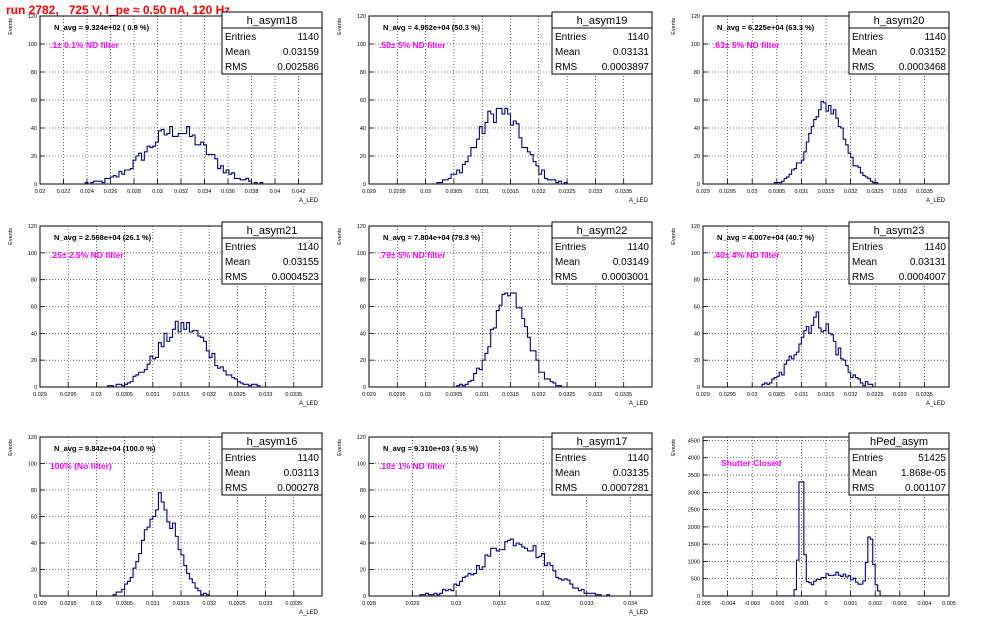 This screenshot has width=996, height=622. What do you see at coordinates (752, 604) in the screenshot?
I see `x-tick-label: -0.003` at bounding box center [752, 604].